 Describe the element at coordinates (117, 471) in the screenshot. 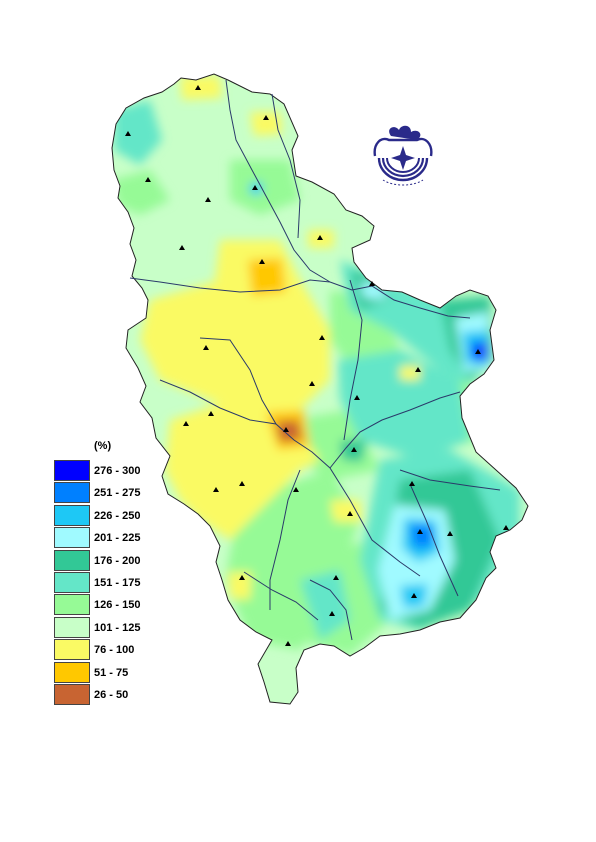

I see `legend-label: 276 - 300` at that location.